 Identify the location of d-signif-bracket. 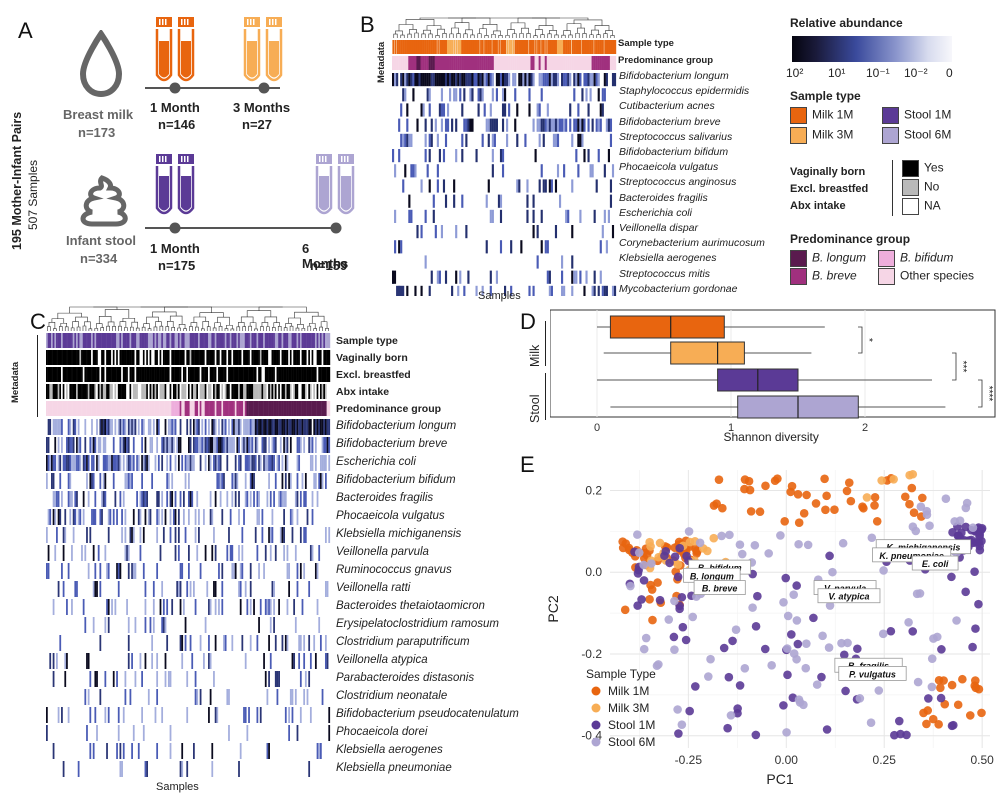
(980, 393).